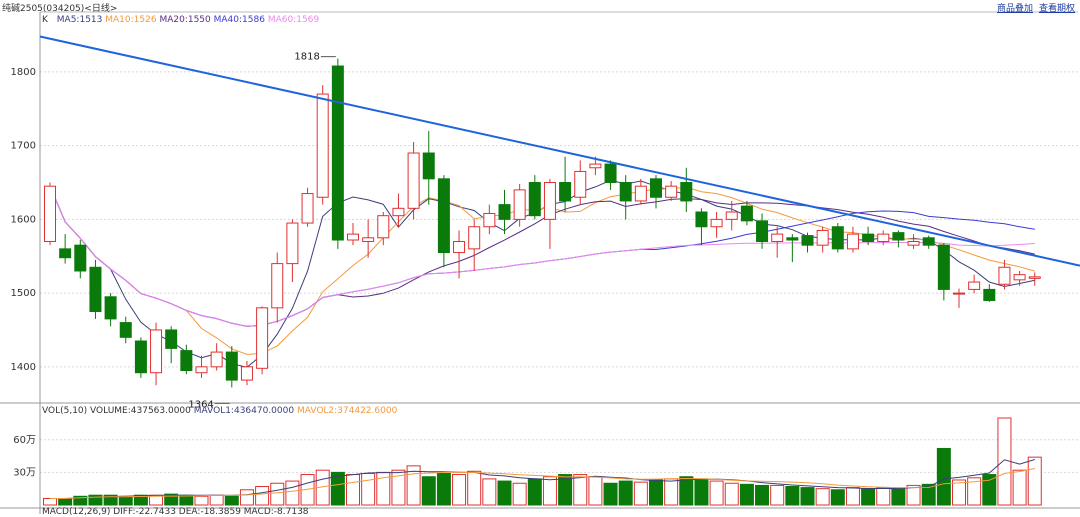 The height and width of the screenshot is (517, 1080). Describe the element at coordinates (45, 20) in the screenshot. I see `k-label: K` at that location.